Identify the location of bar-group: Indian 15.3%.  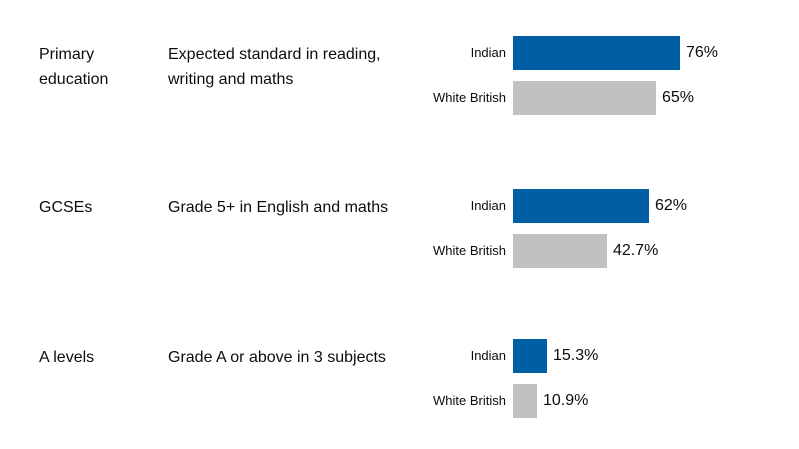
(399, 356).